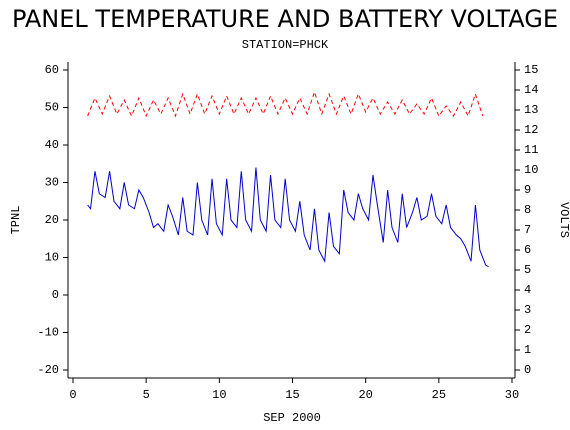 This screenshot has height=430, width=570. Describe the element at coordinates (48, 333) in the screenshot. I see `y-tick-label: -10` at that location.